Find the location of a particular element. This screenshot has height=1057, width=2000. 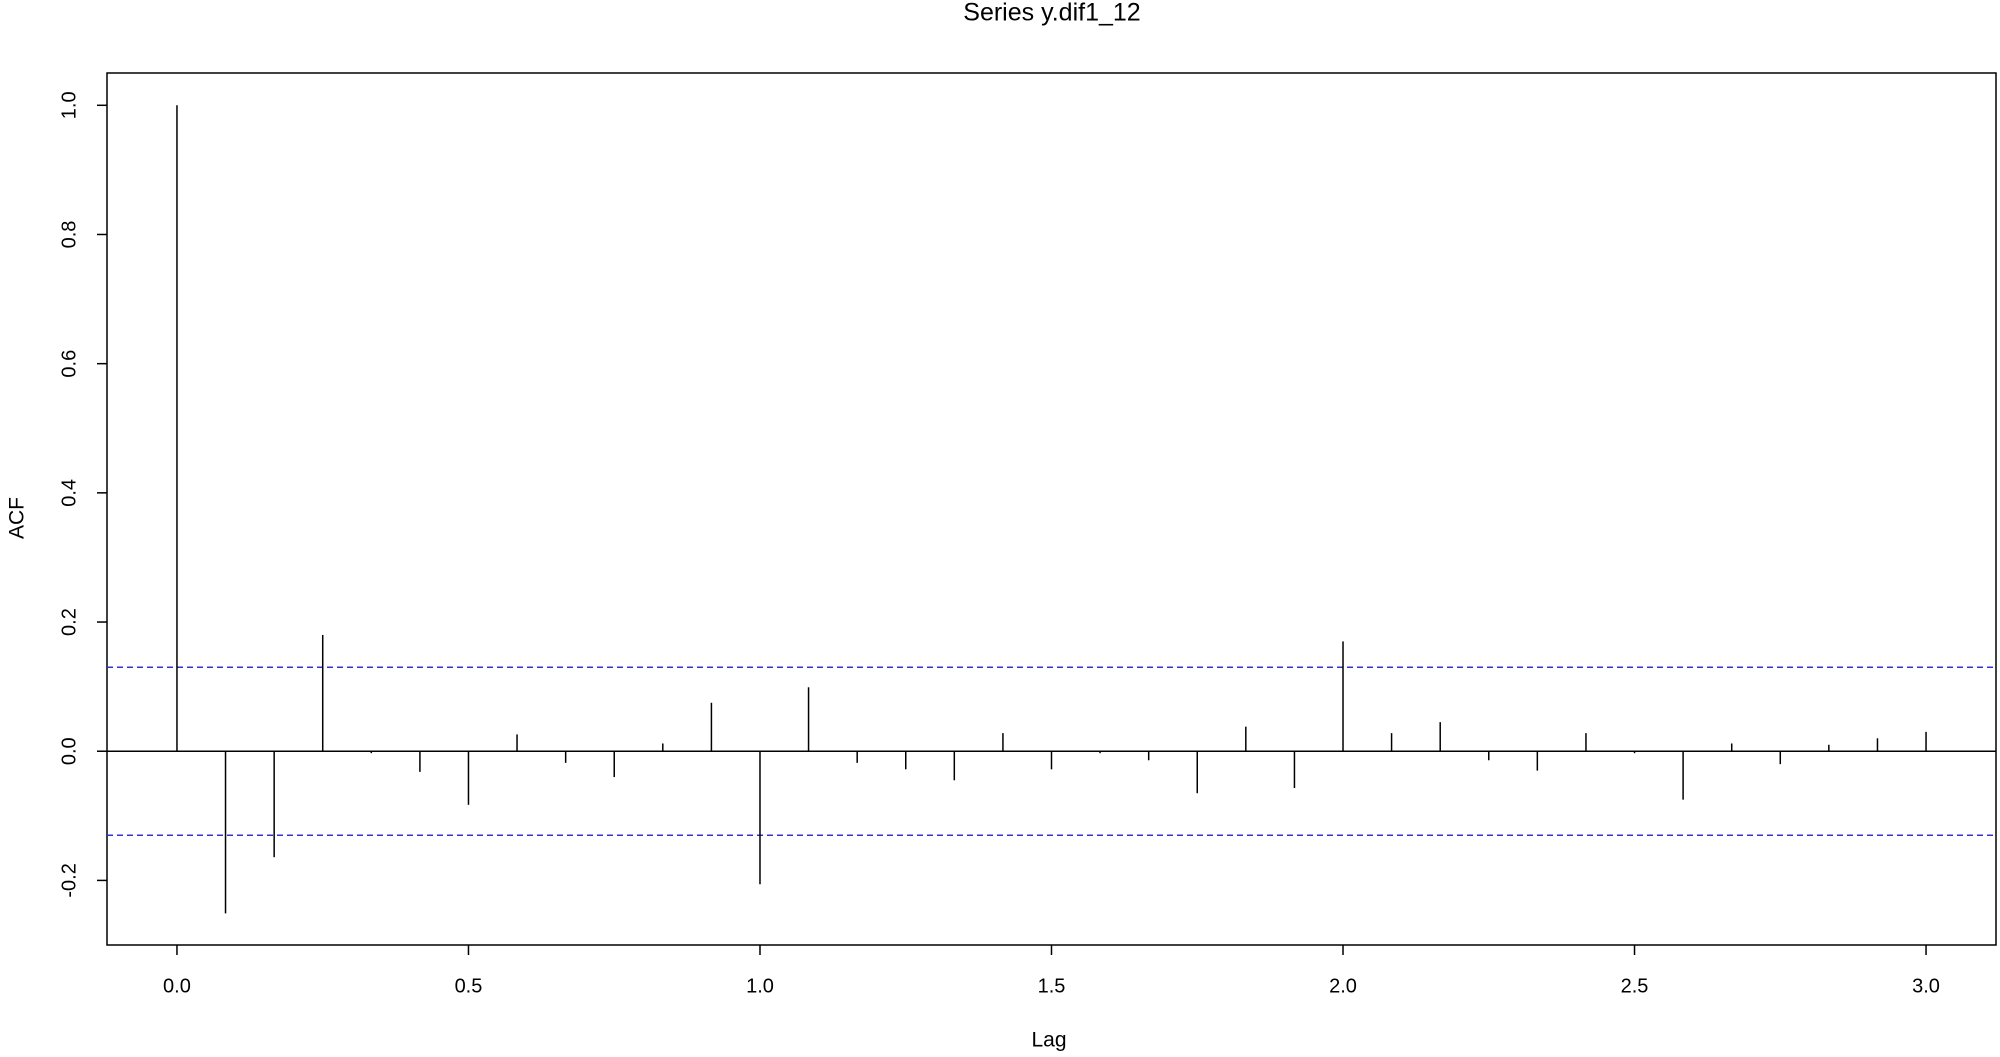

x-tick-label: 2.0 is located at coordinates (1343, 986).